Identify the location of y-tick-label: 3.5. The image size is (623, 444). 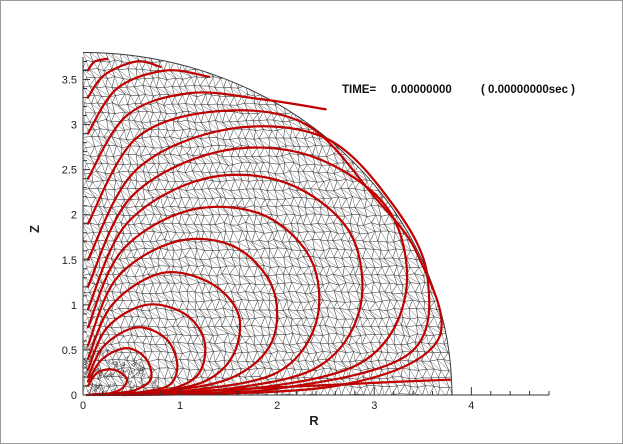
(69, 81).